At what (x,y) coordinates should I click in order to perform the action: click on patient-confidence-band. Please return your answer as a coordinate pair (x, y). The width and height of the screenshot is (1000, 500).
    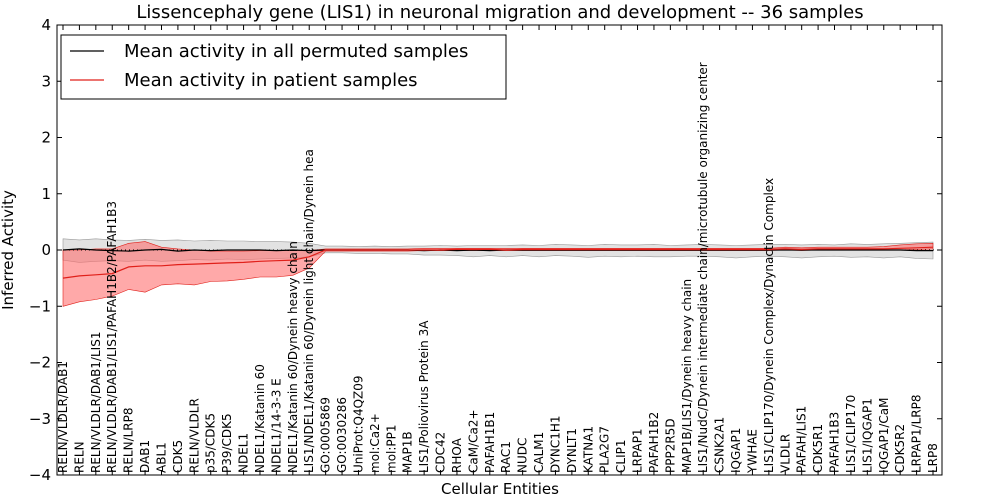
    Looking at the image, I should click on (498, 274).